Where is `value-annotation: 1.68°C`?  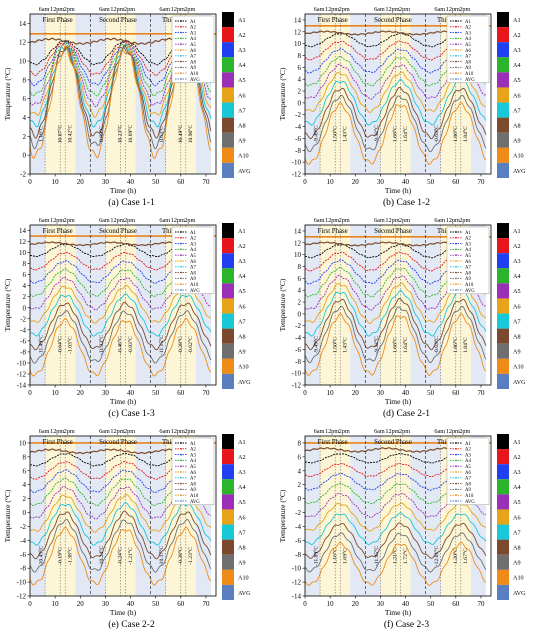 value-annotation: 1.68°C is located at coordinates (395, 134).